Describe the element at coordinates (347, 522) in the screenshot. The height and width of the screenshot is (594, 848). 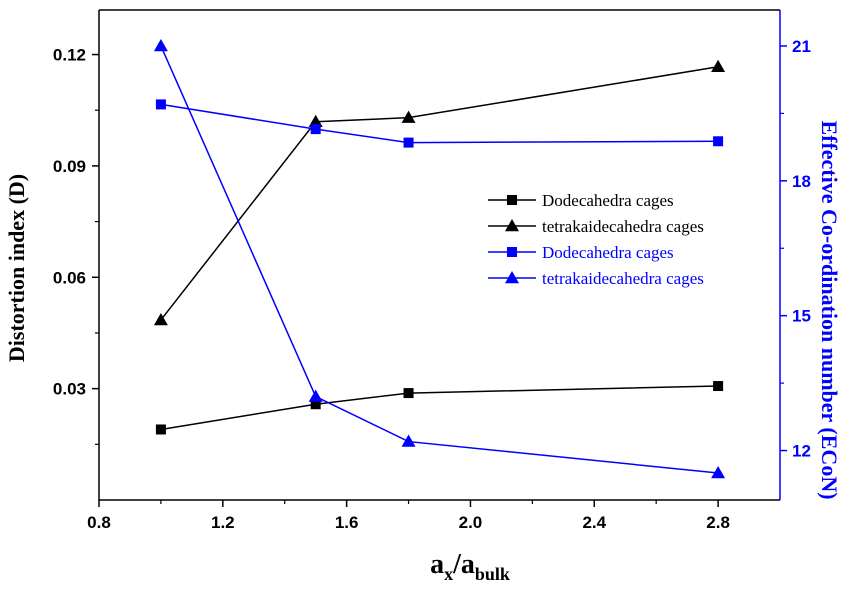
I see `x-tick-label: 1.6` at that location.